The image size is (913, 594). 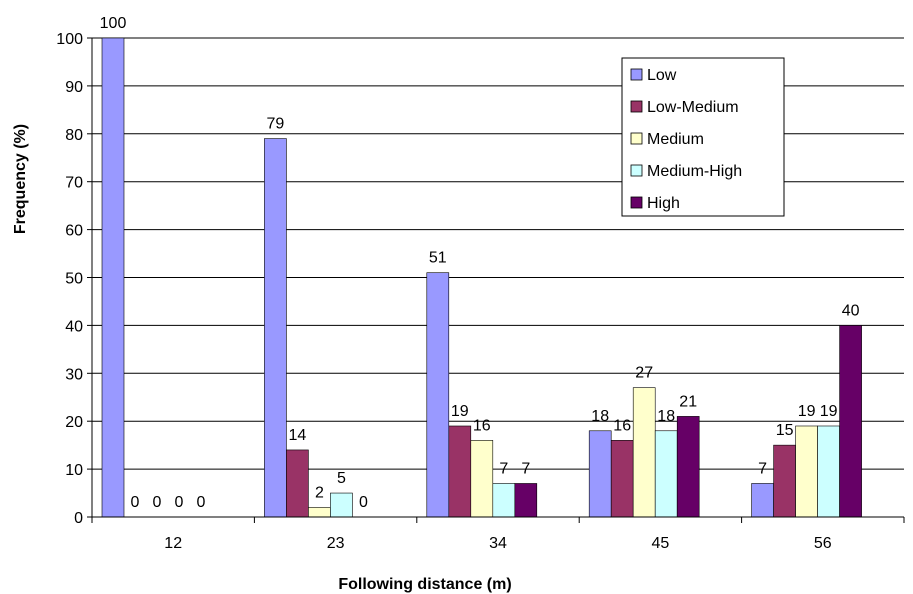 I want to click on x-tick-label: 34, so click(x=498, y=543).